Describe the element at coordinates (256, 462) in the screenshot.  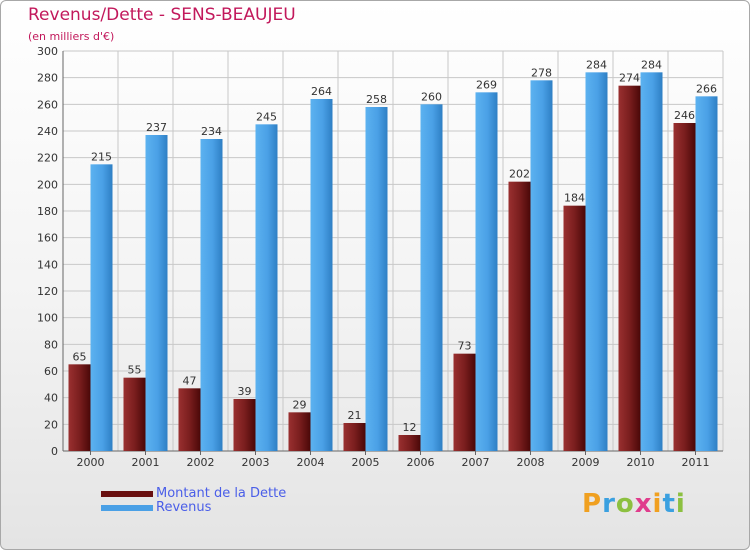
I see `x-tick-label: 2003` at that location.